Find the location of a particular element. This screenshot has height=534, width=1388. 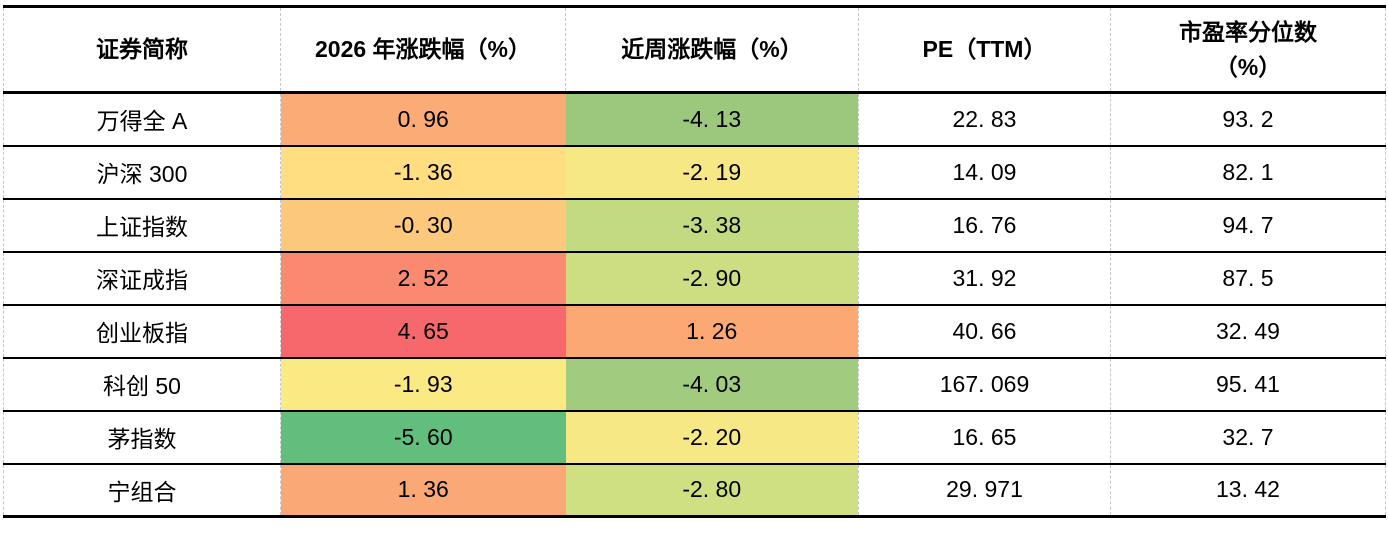

security-name-cell: 万得全 A is located at coordinates (142, 119).